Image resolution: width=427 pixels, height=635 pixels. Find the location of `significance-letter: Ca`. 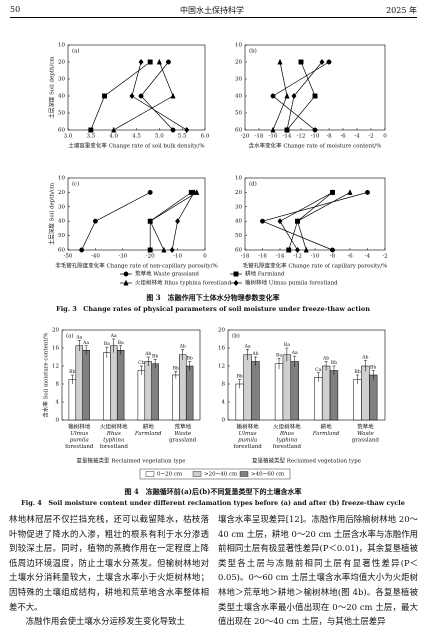

significance-letter: Ca is located at coordinates (318, 370).